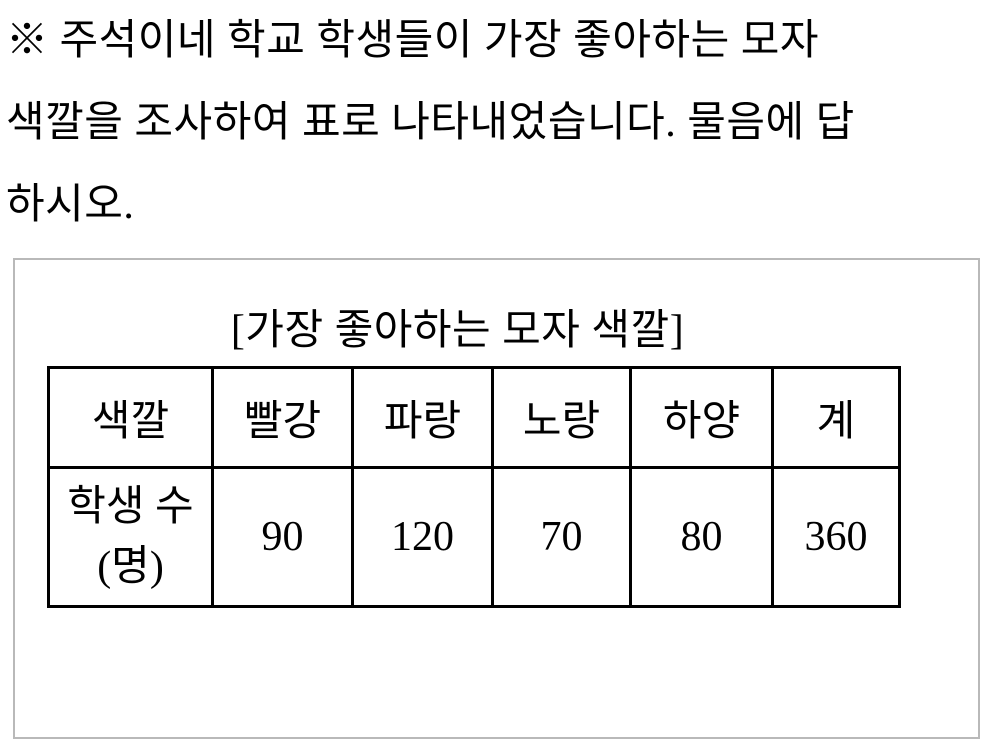 The height and width of the screenshot is (746, 993). What do you see at coordinates (130, 507) in the screenshot?
I see `row-label-line-1: 학생 수` at bounding box center [130, 507].